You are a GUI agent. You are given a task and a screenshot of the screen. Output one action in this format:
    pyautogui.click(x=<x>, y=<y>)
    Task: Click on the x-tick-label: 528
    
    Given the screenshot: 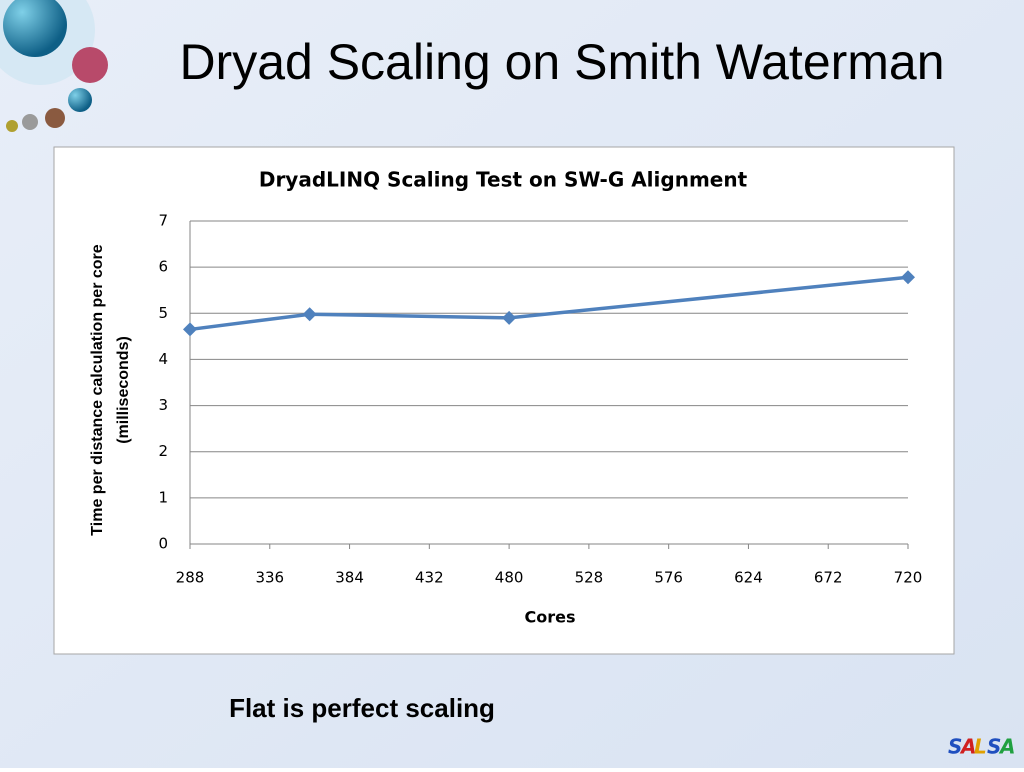 What is the action you would take?
    pyautogui.click(x=589, y=578)
    